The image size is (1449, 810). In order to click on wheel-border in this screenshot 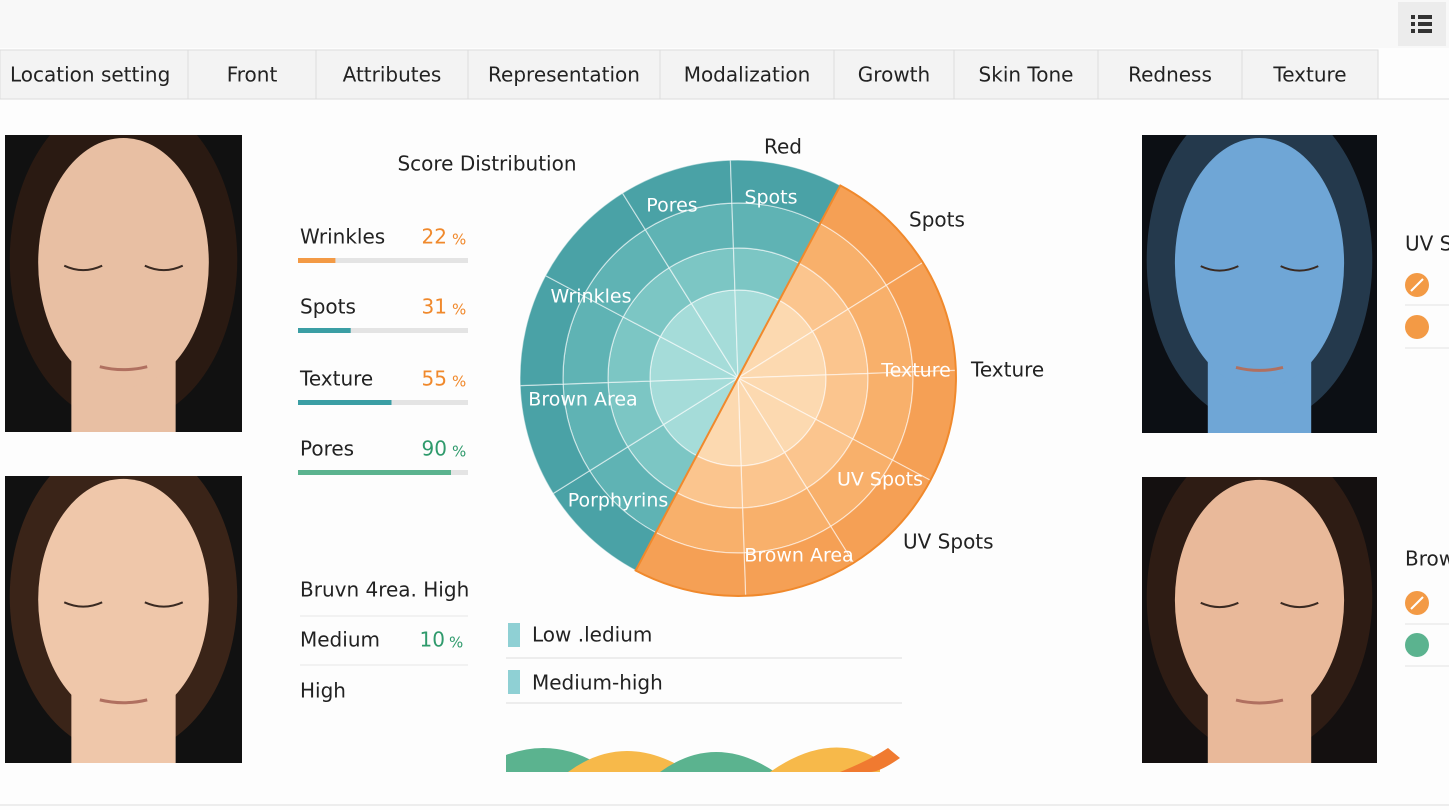, I will do `click(795, 390)`.